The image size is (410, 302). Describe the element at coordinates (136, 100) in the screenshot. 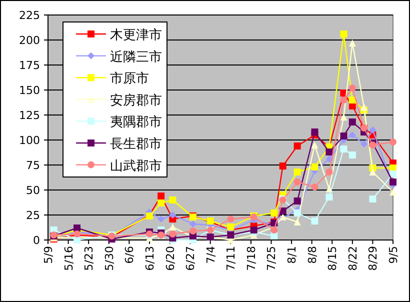

I see `legend-label: 安房郡市` at that location.